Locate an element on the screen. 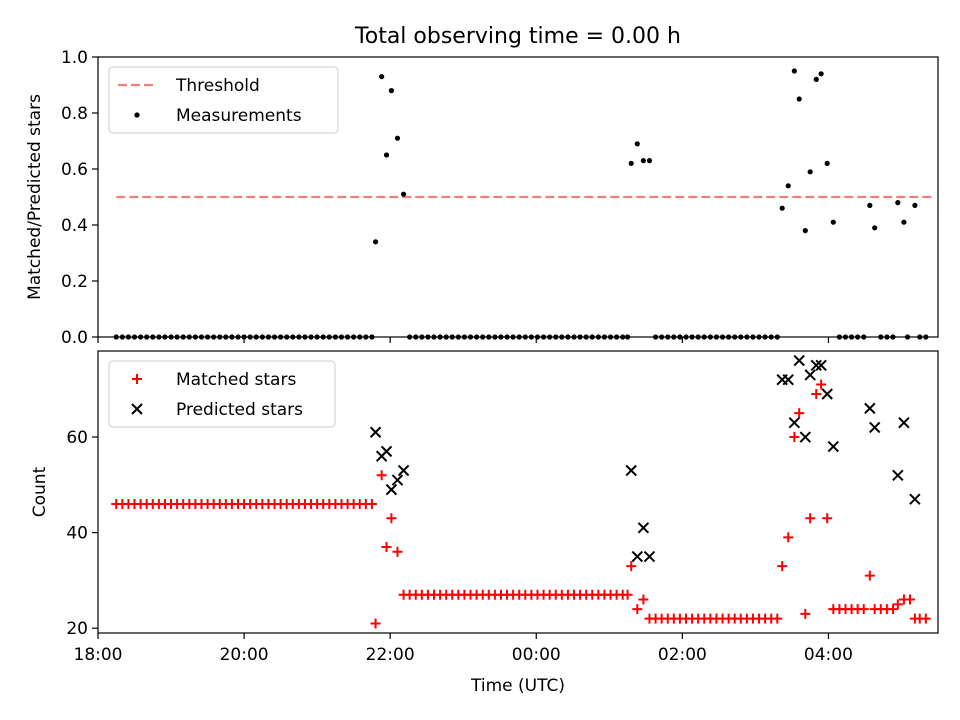 This screenshot has height=720, width=960. y-tick-label: 1.0 is located at coordinates (74, 58).